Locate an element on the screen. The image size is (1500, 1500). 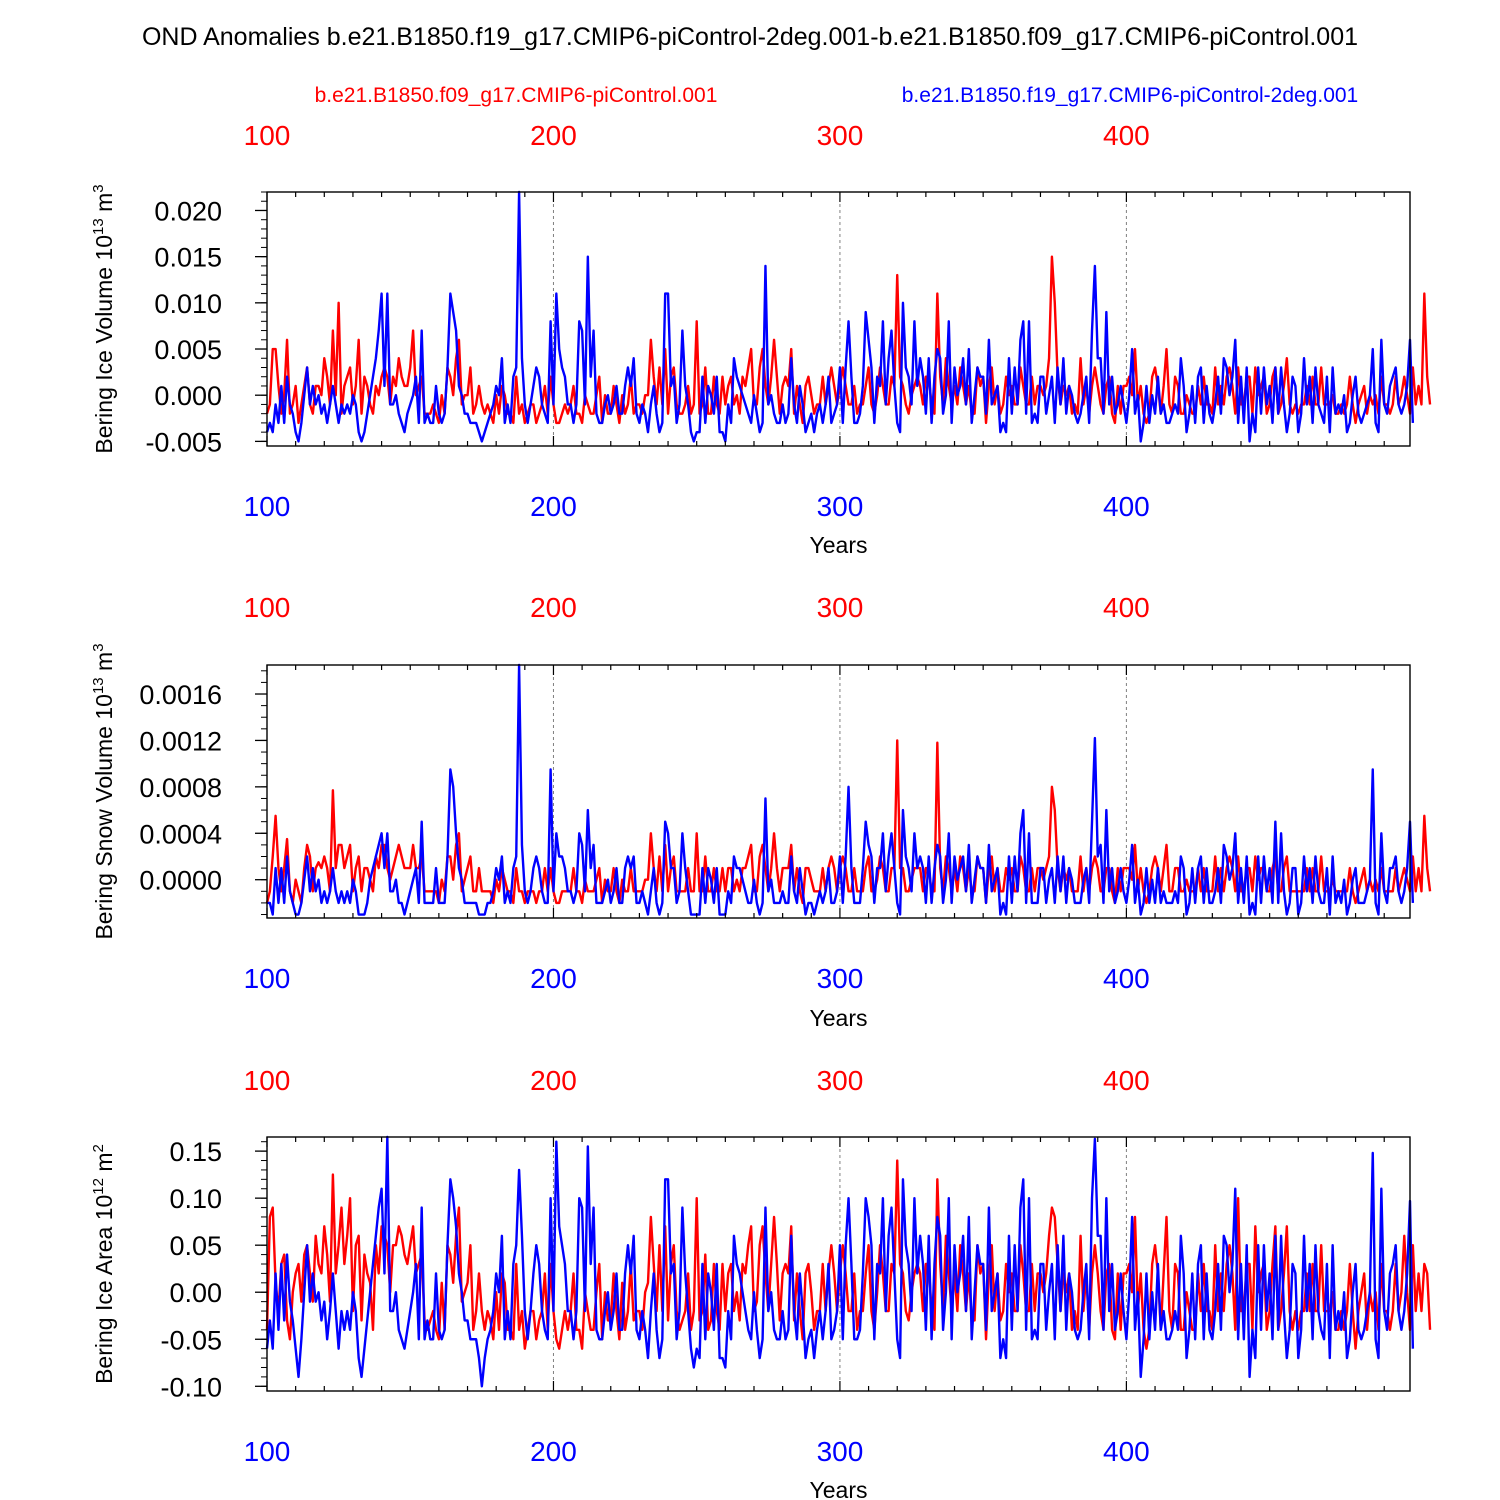
y-tick-label: 0.0008 is located at coordinates (180, 788).